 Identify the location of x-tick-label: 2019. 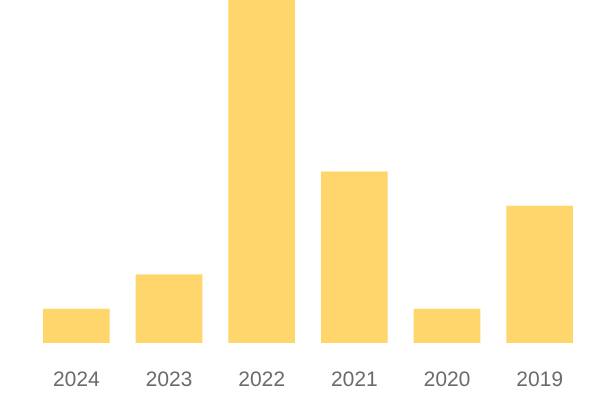
(540, 379).